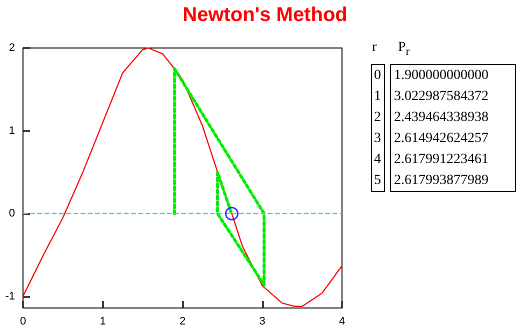  What do you see at coordinates (265, 15) in the screenshot?
I see `chart-title: Newton's Method` at bounding box center [265, 15].